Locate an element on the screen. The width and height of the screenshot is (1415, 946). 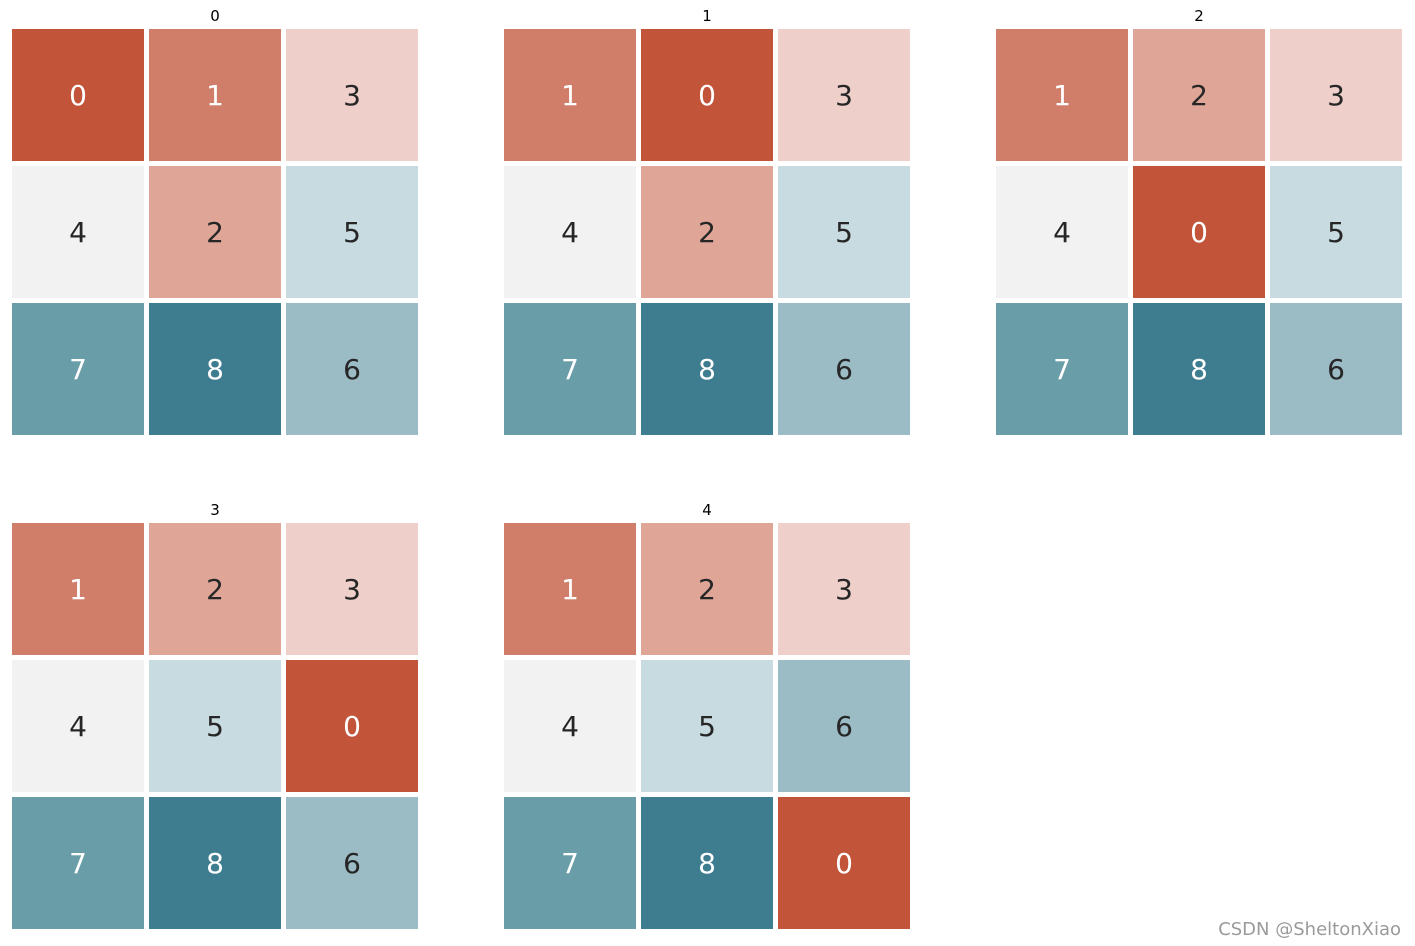
panel-title: 3 is located at coordinates (215, 510).